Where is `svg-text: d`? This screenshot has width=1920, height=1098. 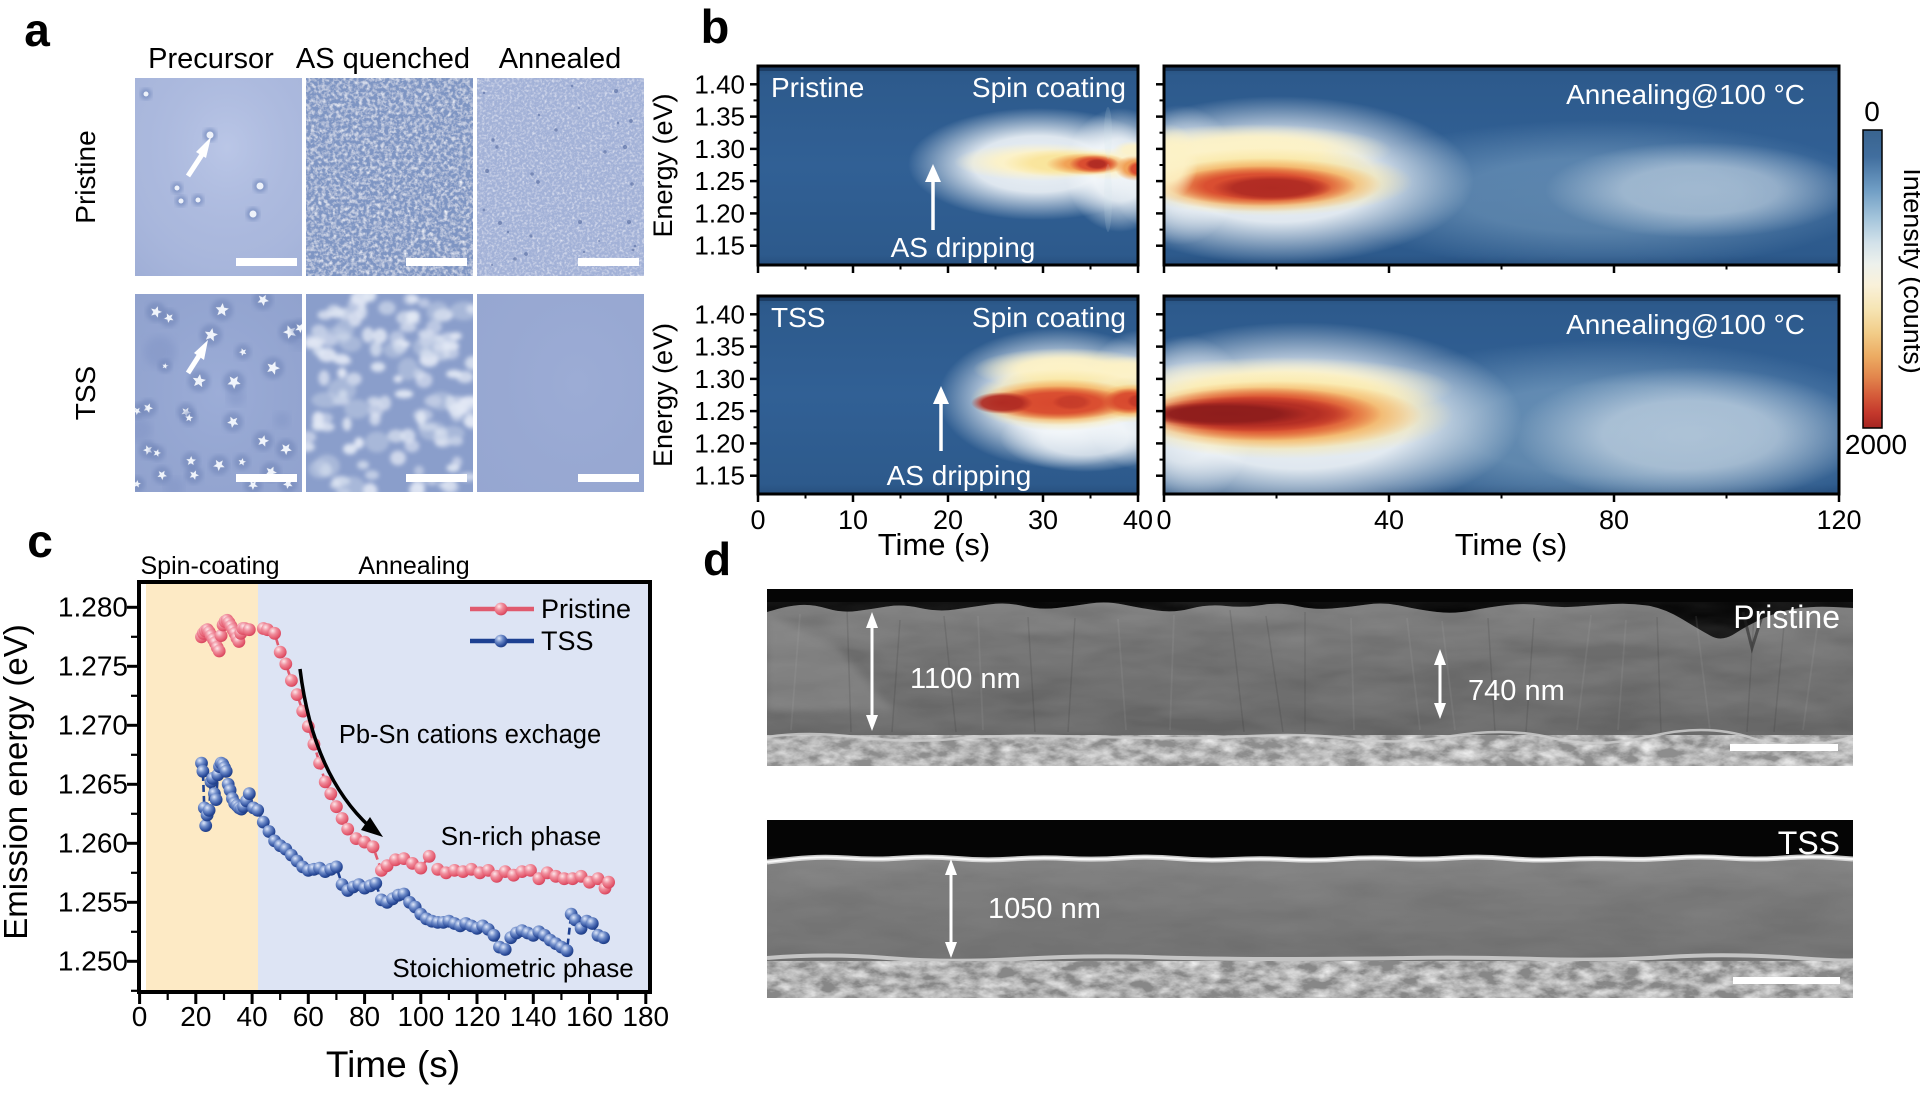 svg-text: d is located at coordinates (717, 559).